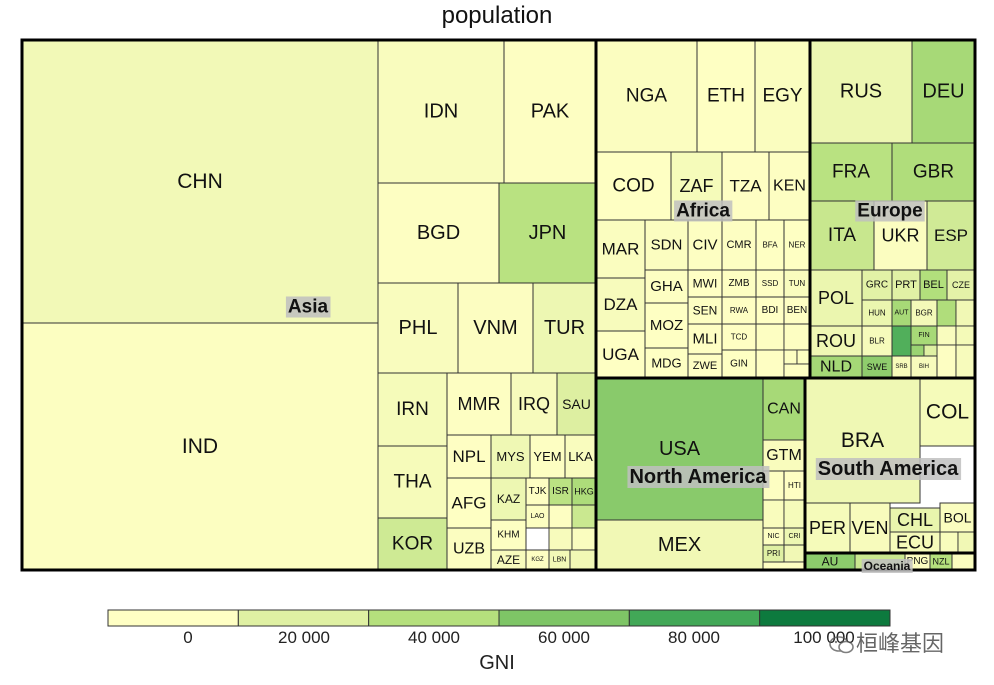  What do you see at coordinates (797, 245) in the screenshot?
I see `country-label-ner: NER` at bounding box center [797, 245].